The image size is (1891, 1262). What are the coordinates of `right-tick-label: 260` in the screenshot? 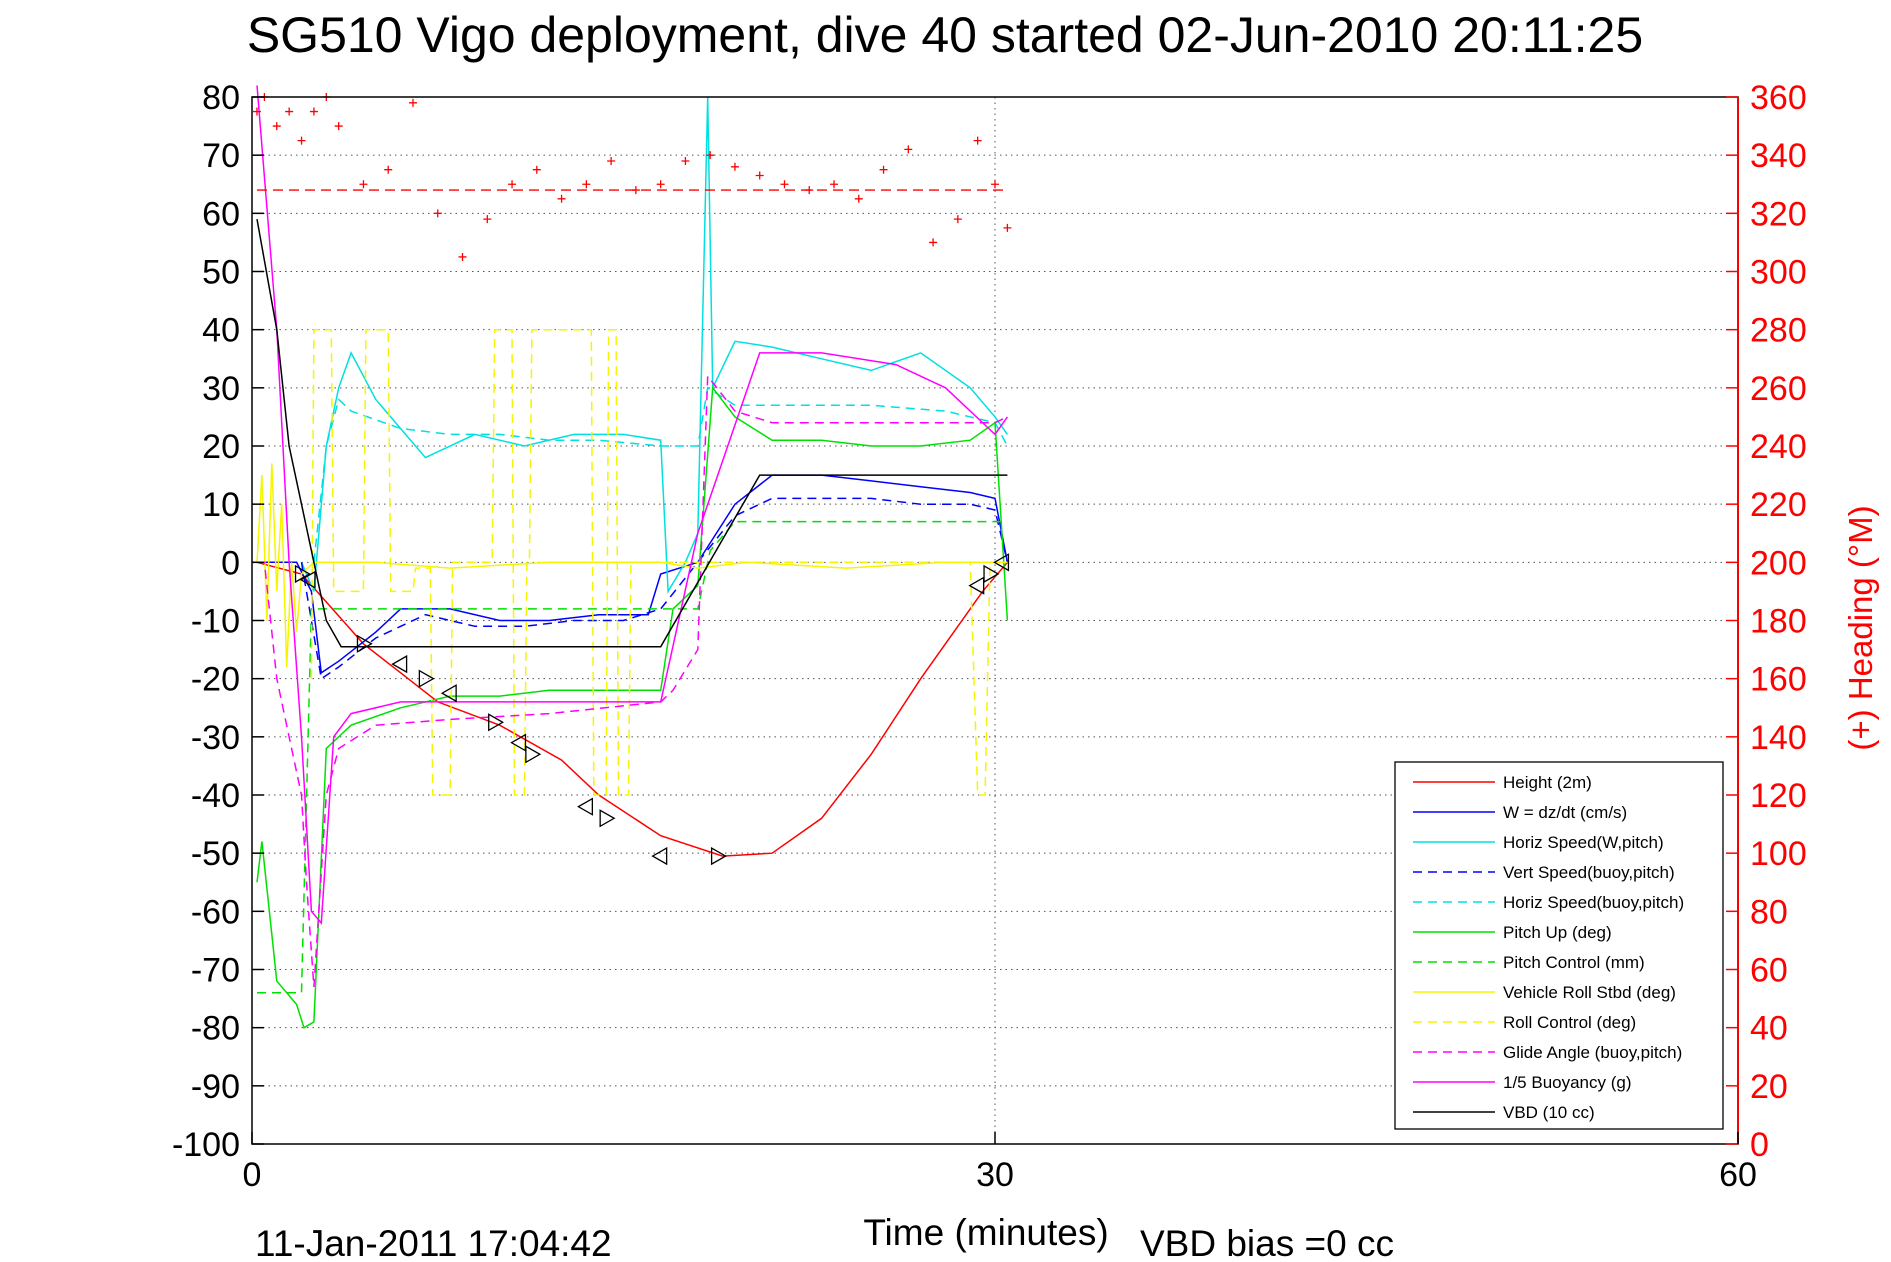 It's located at (1778, 389).